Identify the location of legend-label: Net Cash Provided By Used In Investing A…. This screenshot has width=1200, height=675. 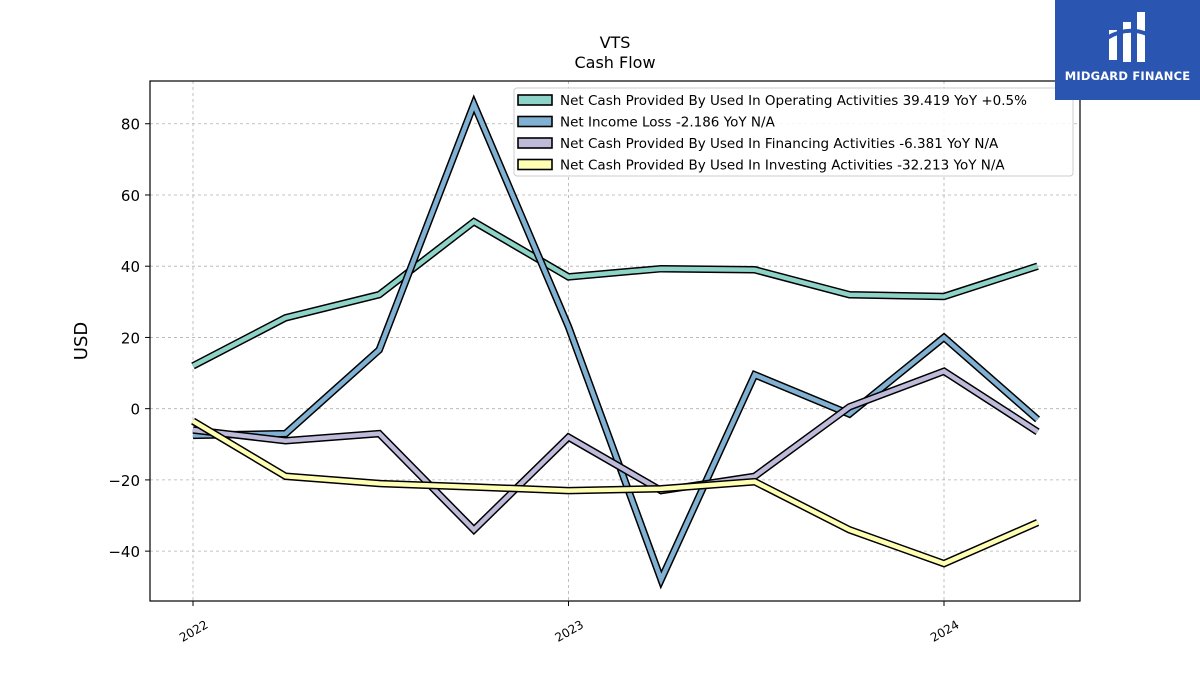
(782, 166).